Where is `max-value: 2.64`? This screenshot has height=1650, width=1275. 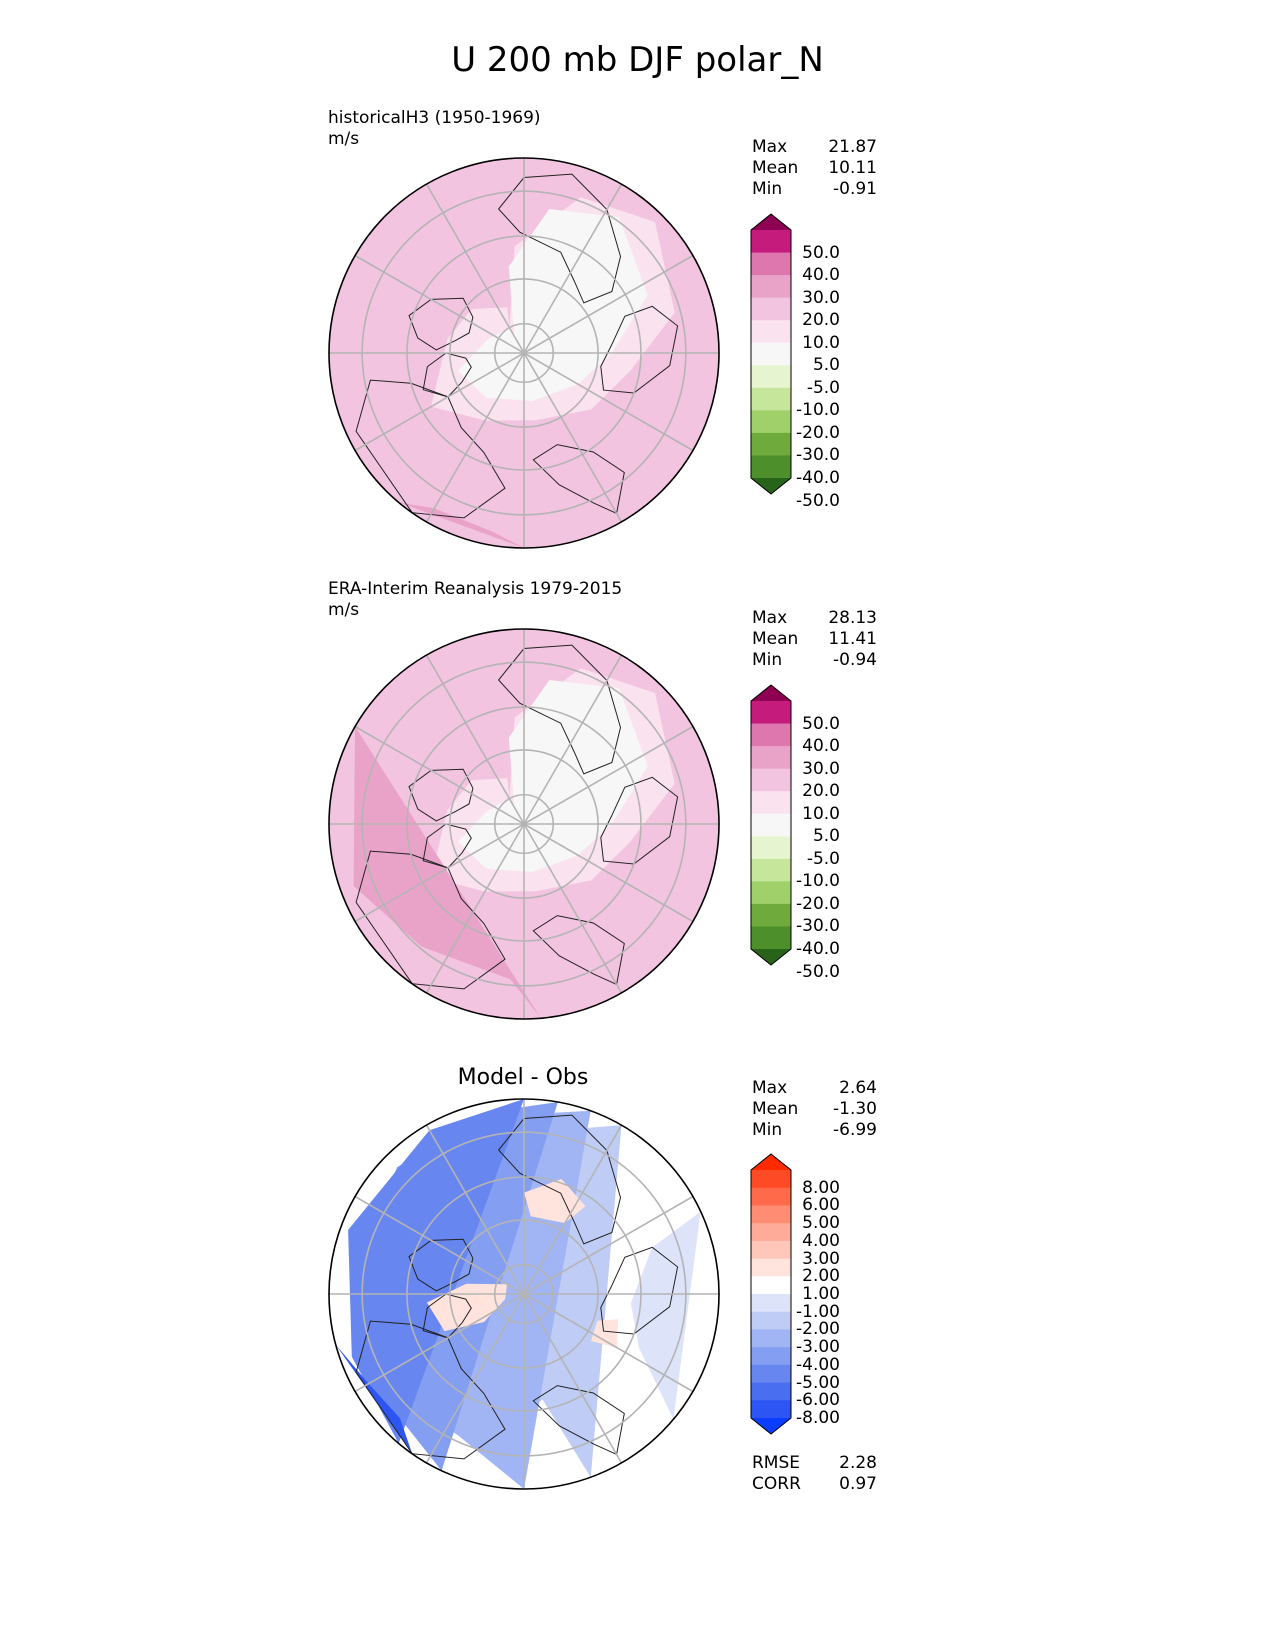
max-value: 2.64 is located at coordinates (858, 1088).